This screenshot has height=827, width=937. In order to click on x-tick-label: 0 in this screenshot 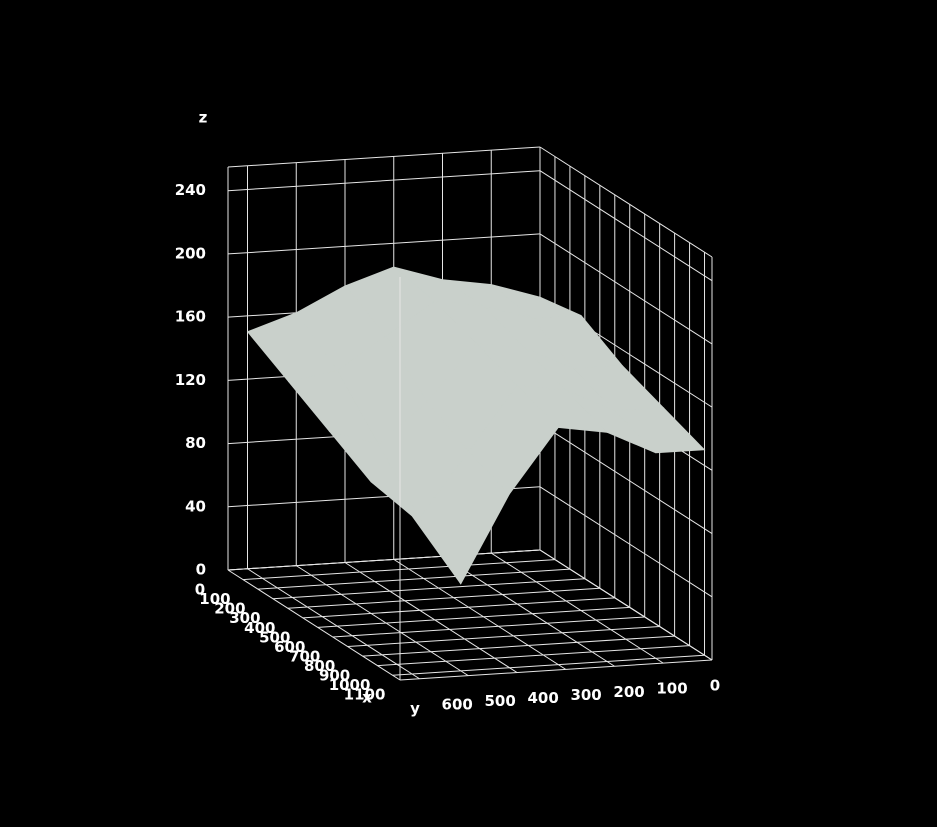, I will do `click(200, 590)`.